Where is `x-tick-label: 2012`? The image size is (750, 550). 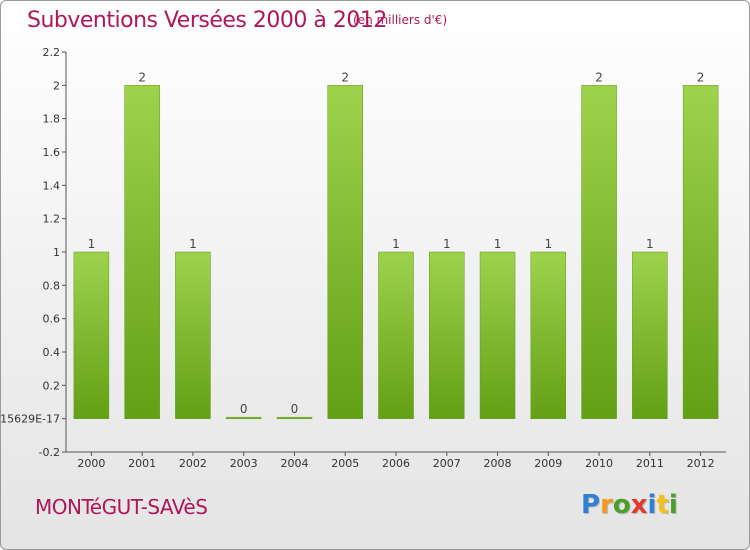 x-tick-label: 2012 is located at coordinates (701, 463).